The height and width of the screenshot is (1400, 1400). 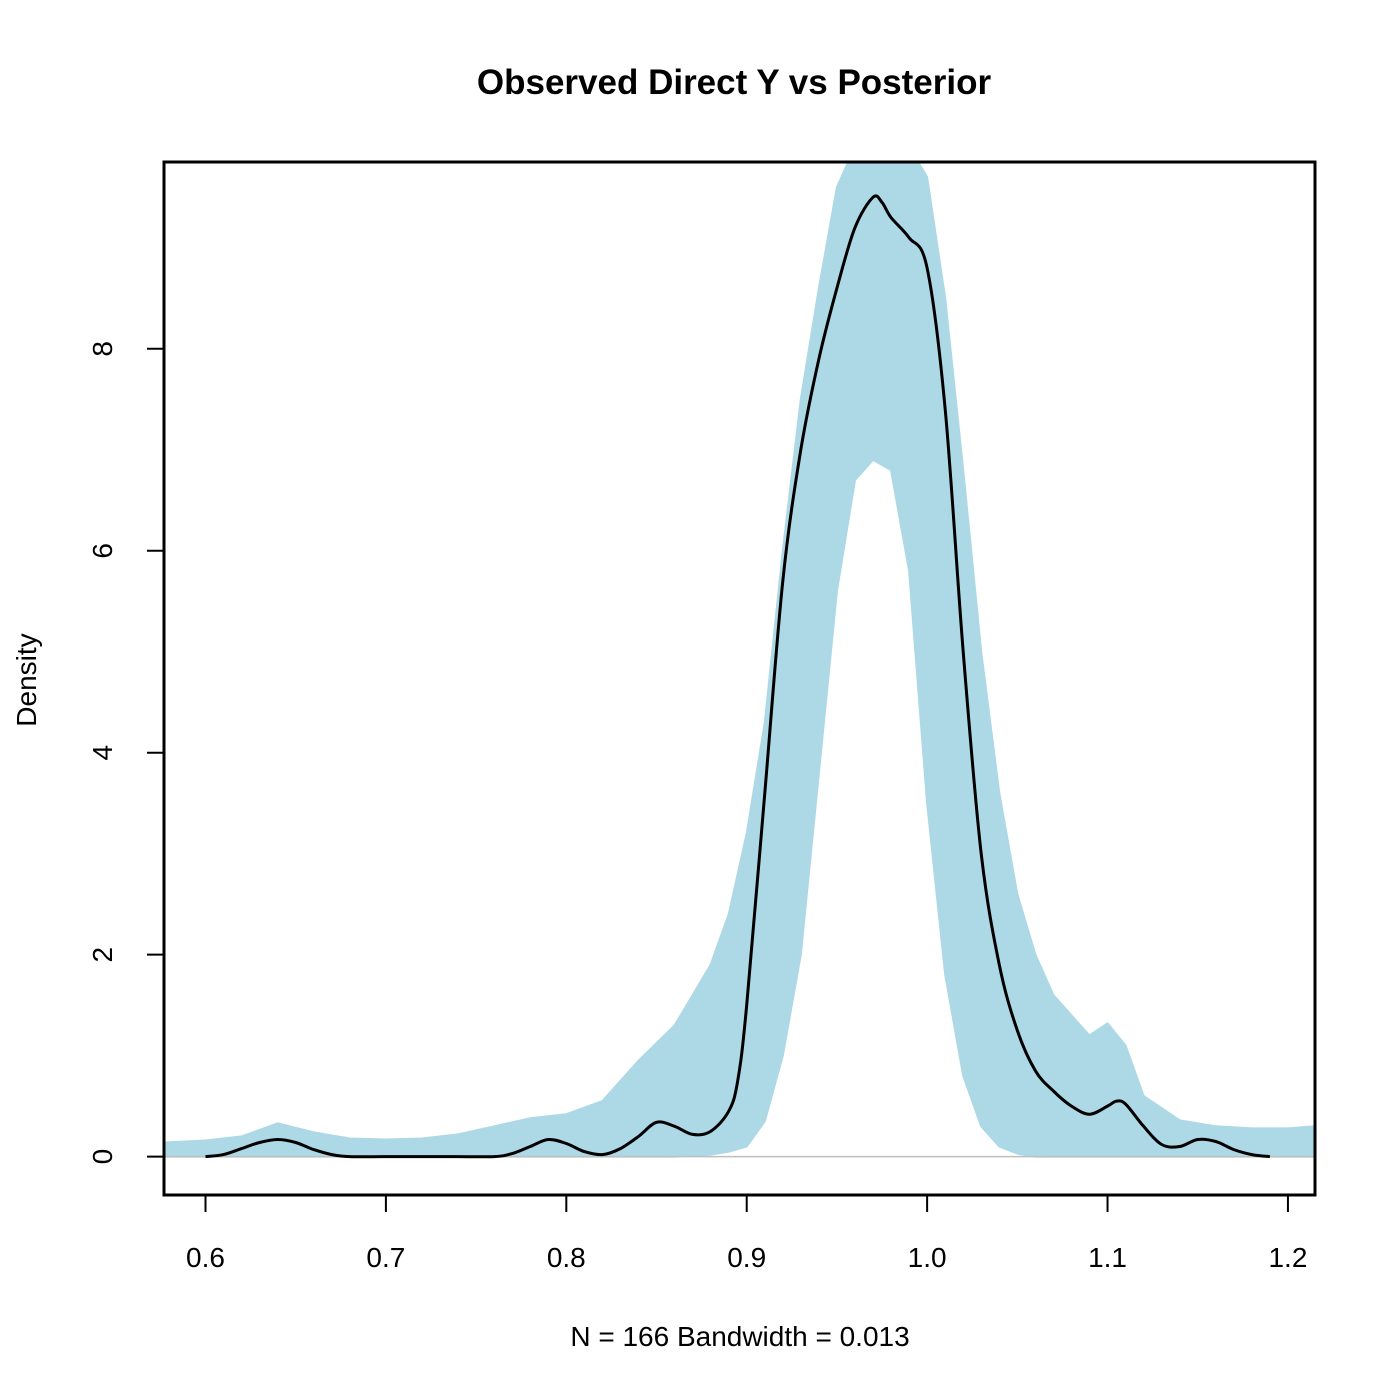 What do you see at coordinates (927, 1257) in the screenshot?
I see `x-tick-label: 1.0` at bounding box center [927, 1257].